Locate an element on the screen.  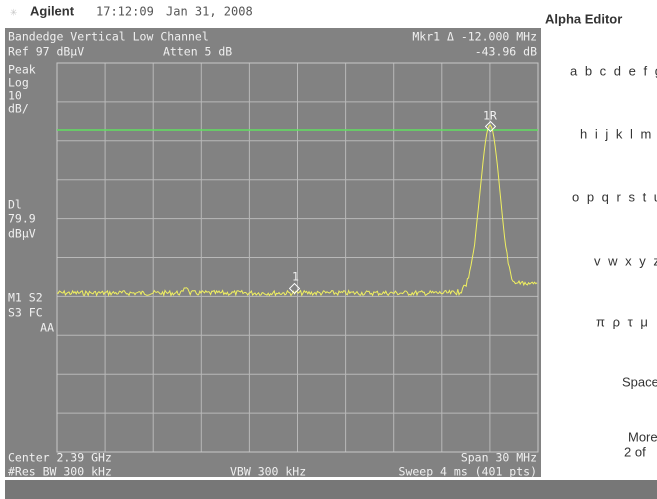
softkey-label: a b c d e f g is located at coordinates (613, 70).